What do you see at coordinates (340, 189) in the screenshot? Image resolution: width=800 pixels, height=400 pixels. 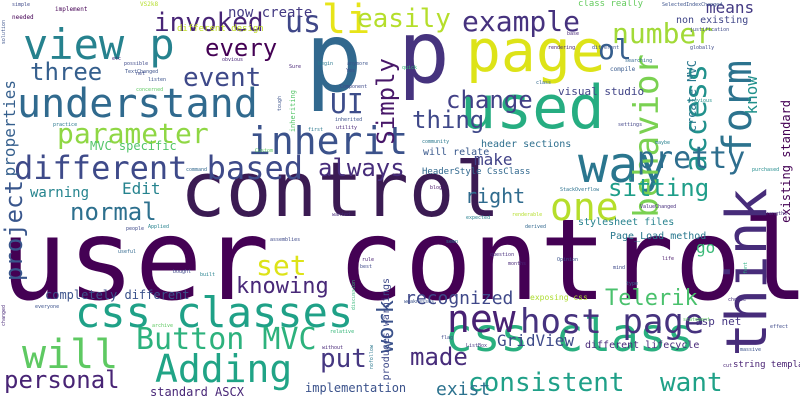 I see `word-control: control` at bounding box center [340, 189].